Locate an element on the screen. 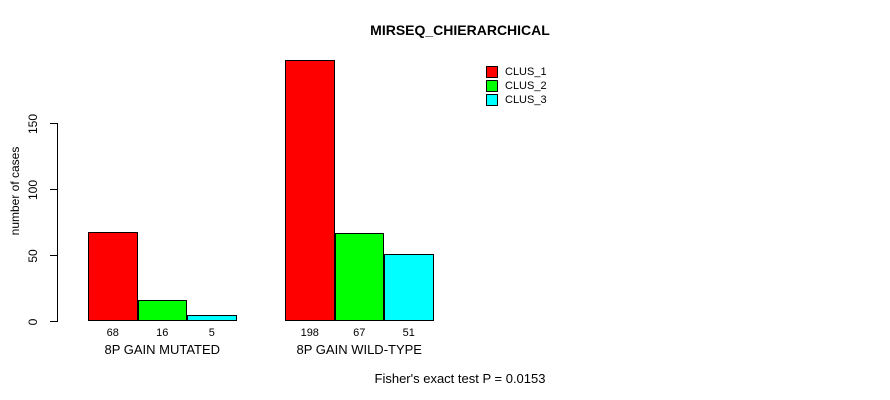 The height and width of the screenshot is (400, 890). legend-label: CLUS_1 is located at coordinates (526, 72).